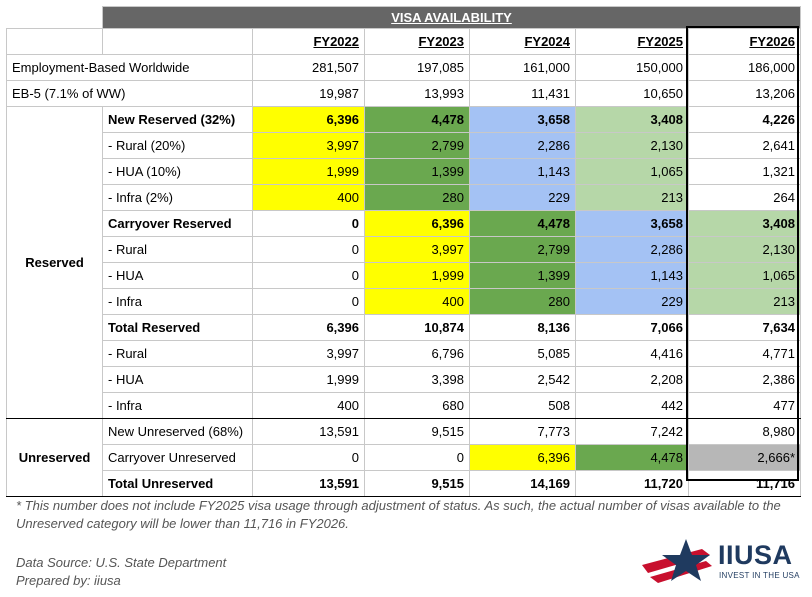 The height and width of the screenshot is (597, 812). Describe the element at coordinates (744, 41) in the screenshot. I see `year-header-fy2026: FY2026` at that location.